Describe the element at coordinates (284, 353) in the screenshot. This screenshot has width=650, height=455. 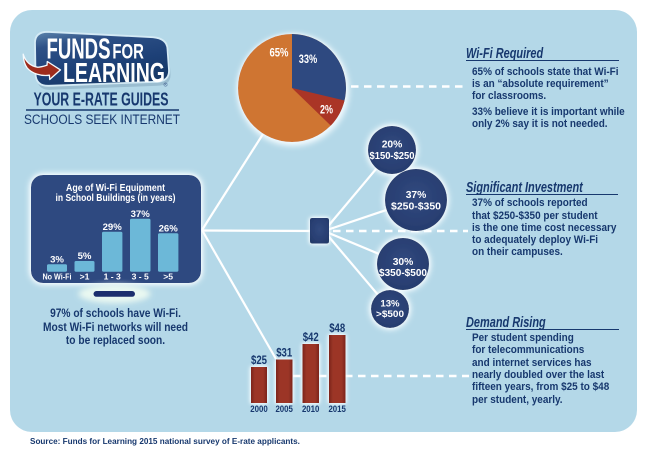
I see `svg-text: $31` at that location.